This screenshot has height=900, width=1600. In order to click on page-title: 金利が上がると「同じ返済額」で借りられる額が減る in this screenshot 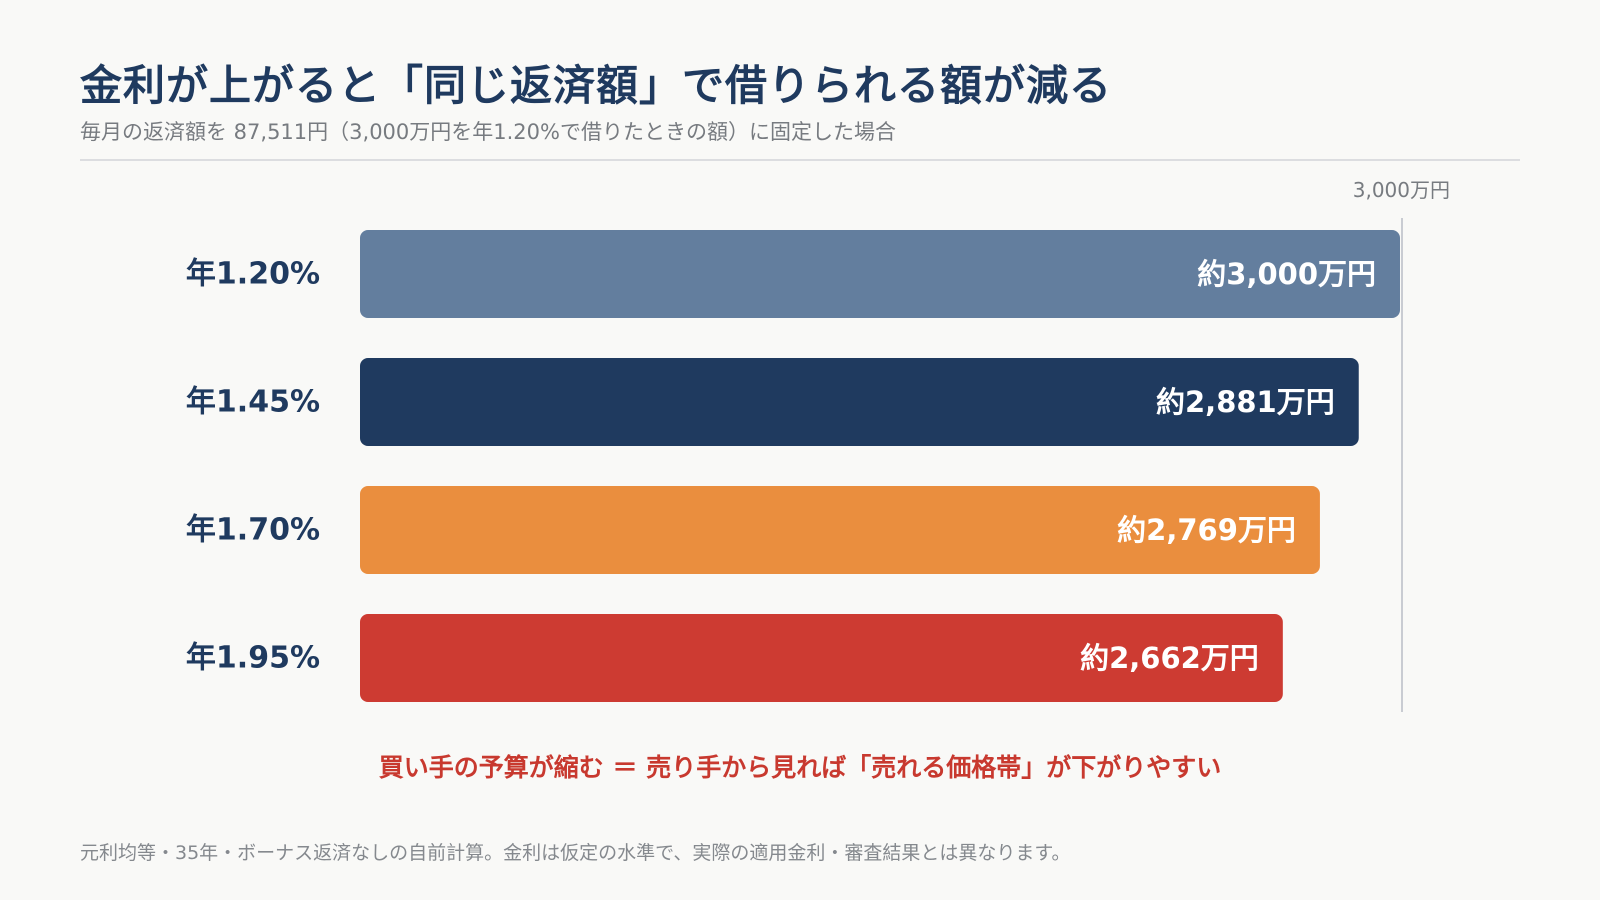, I will do `click(596, 85)`.